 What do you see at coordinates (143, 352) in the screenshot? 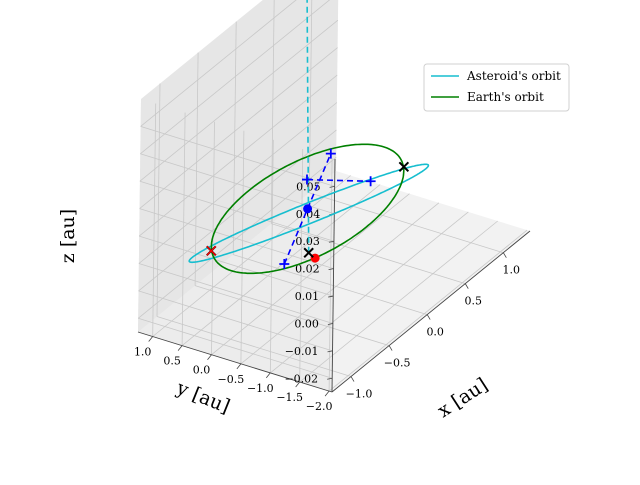
I see `y-tick-label: 1.0` at bounding box center [143, 352].